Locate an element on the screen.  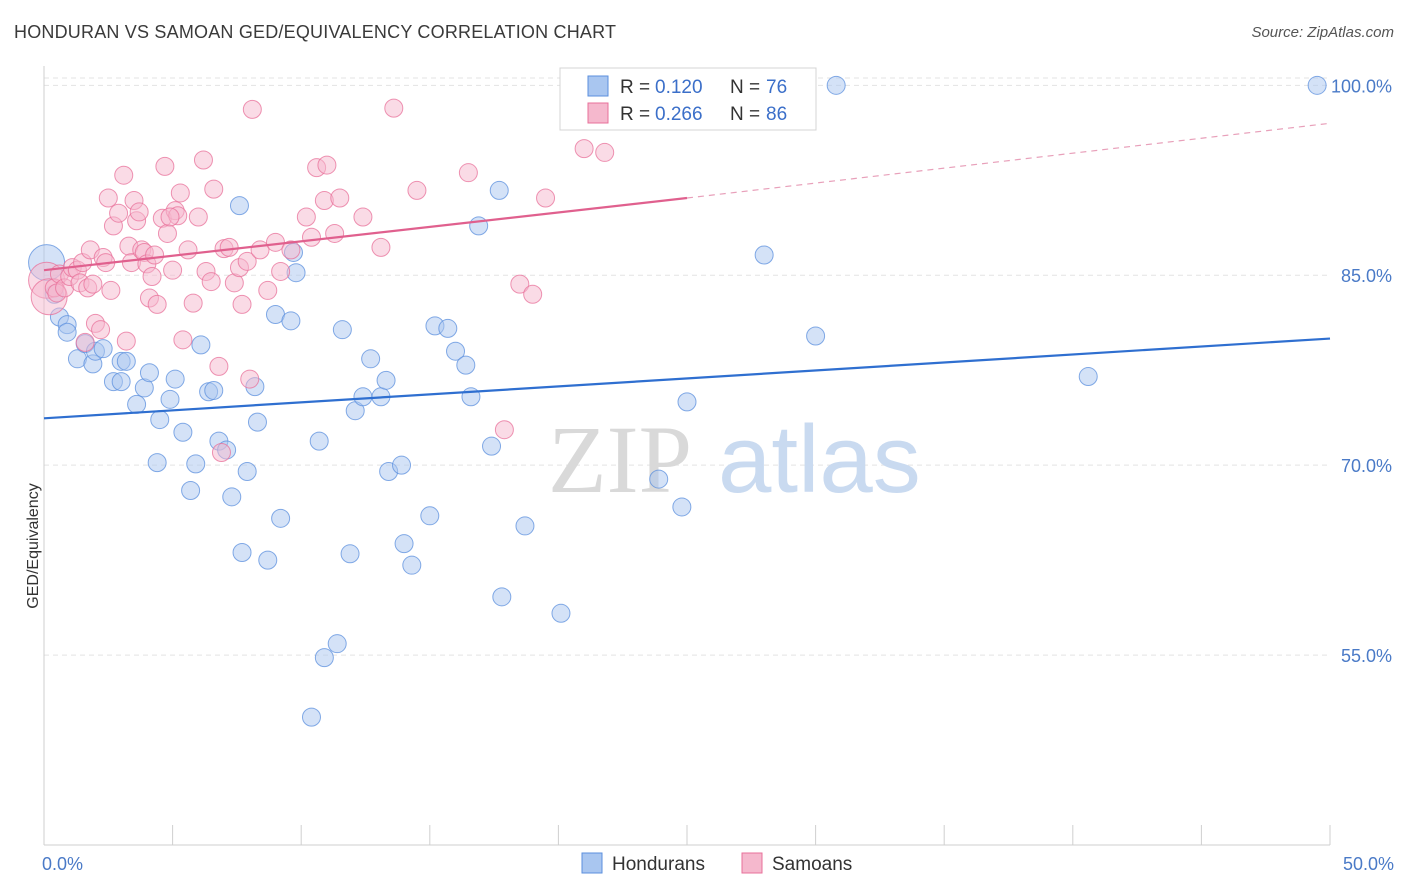
x-tick-label-1: 50.0% is located at coordinates (1368, 864).